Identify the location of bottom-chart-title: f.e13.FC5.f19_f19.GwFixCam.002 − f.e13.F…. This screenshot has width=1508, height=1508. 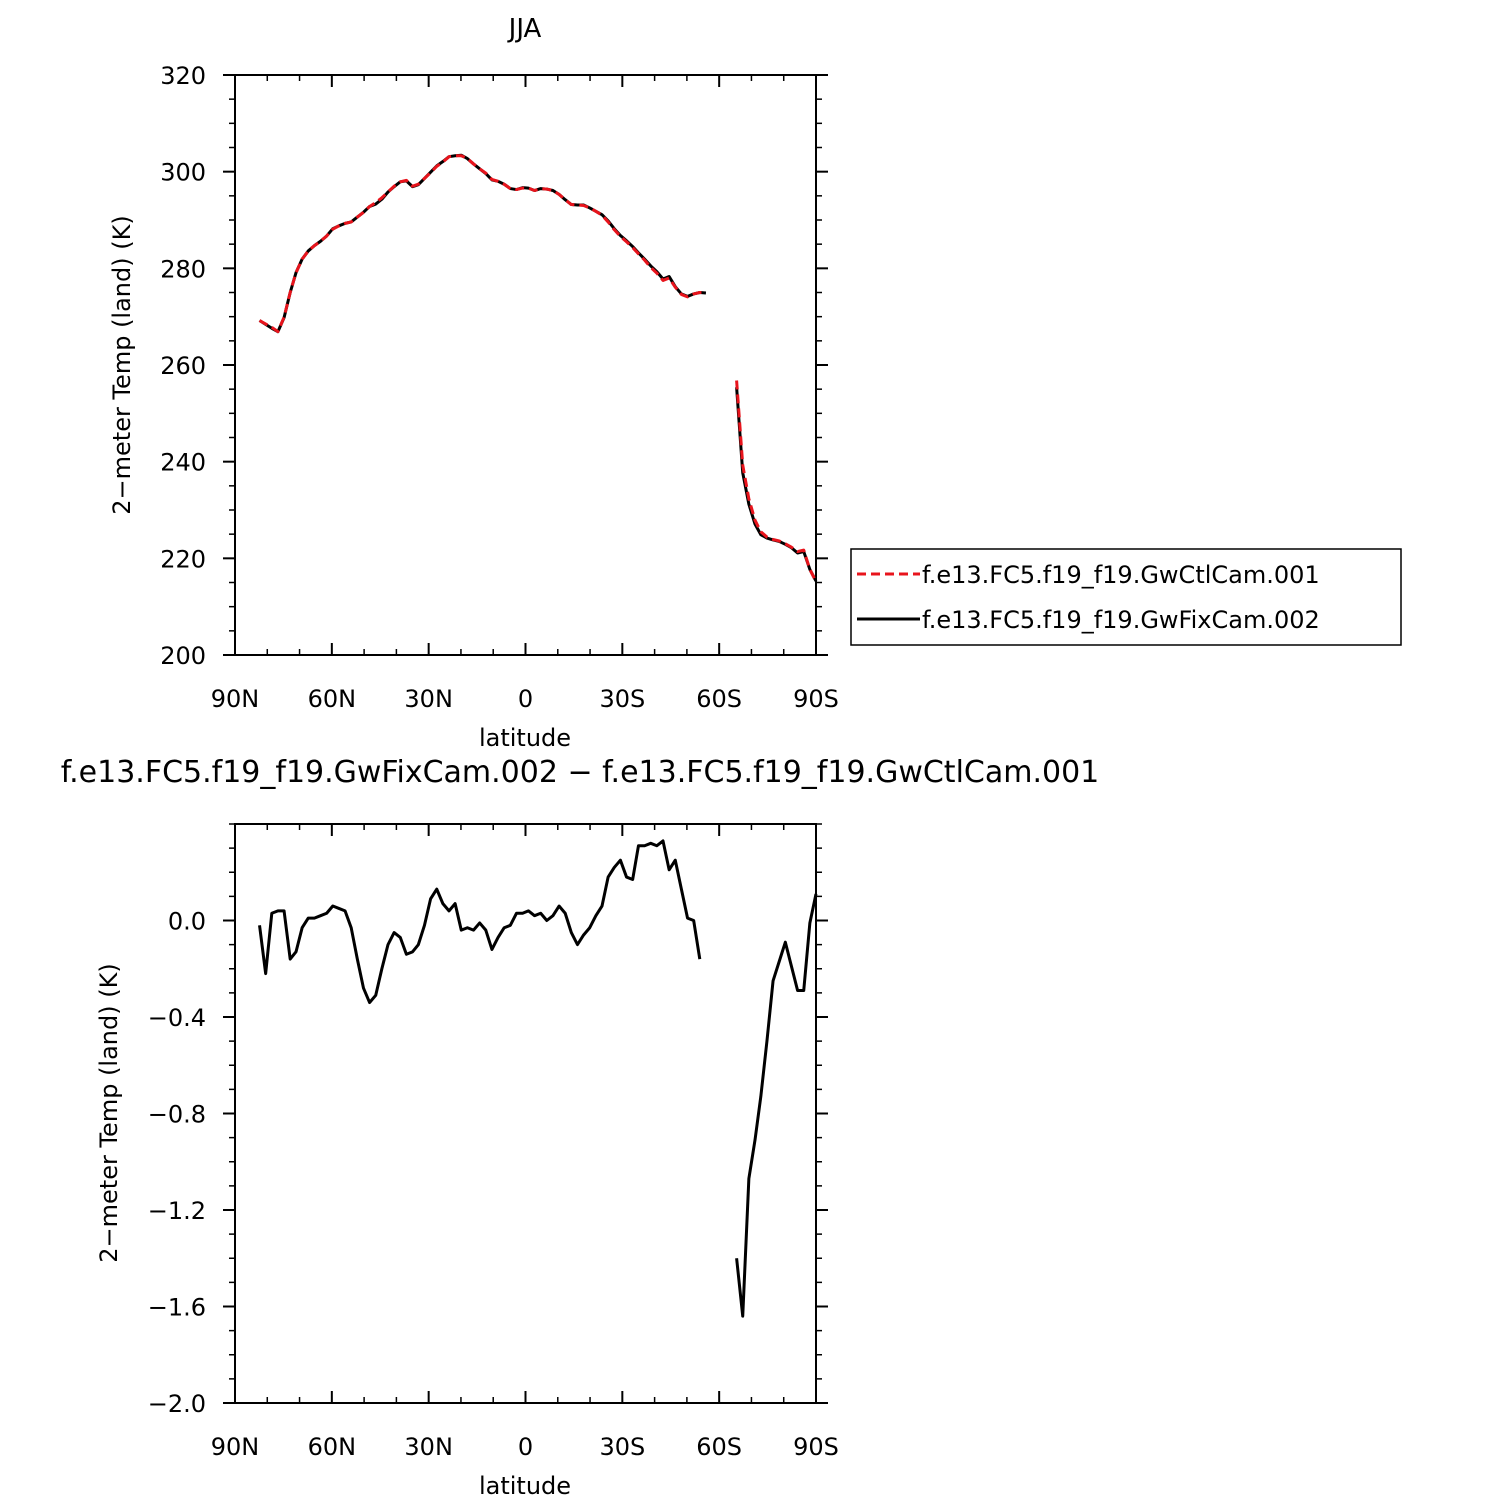
(580, 772).